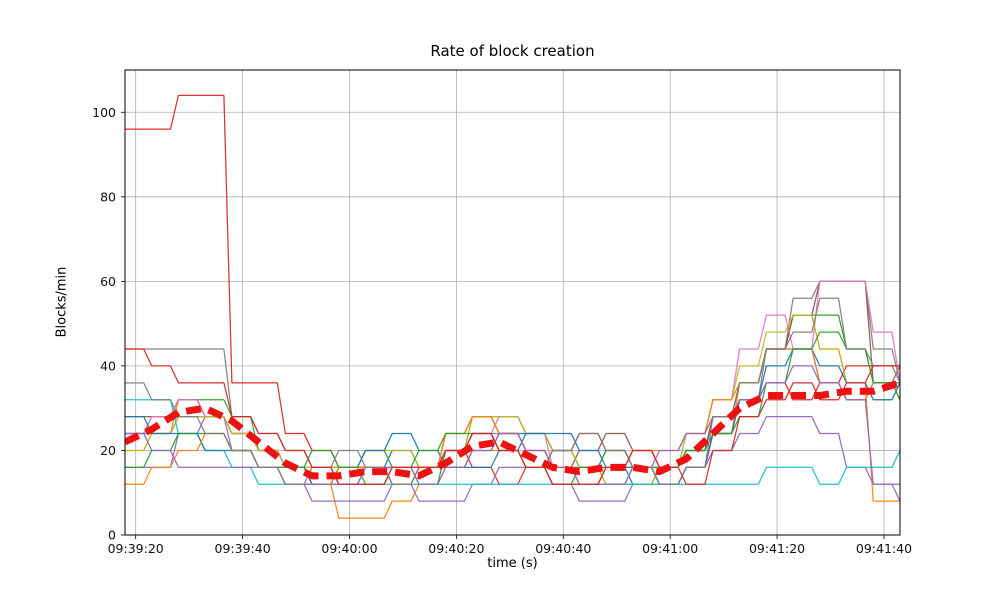 The image size is (1000, 600). What do you see at coordinates (108, 365) in the screenshot?
I see `y-tick-label: 40` at bounding box center [108, 365].